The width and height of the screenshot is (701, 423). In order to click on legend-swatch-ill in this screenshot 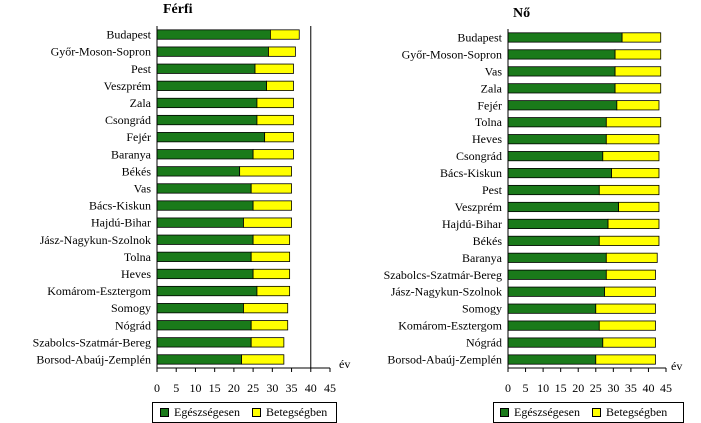, I will do `click(256, 412)`.